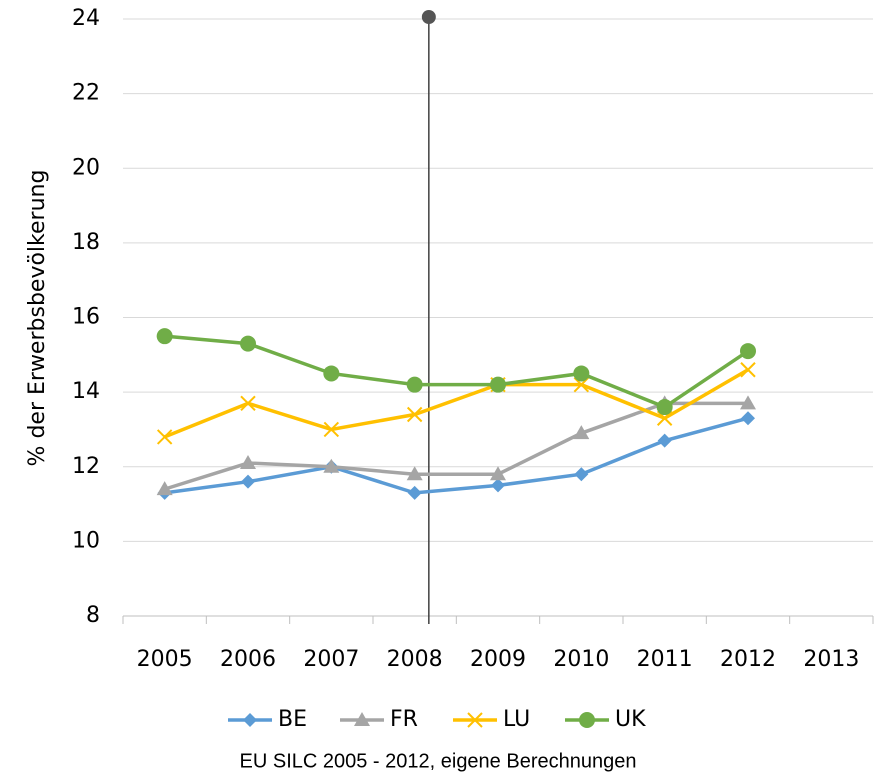  I want to click on y-tick-label: 10, so click(86, 540).